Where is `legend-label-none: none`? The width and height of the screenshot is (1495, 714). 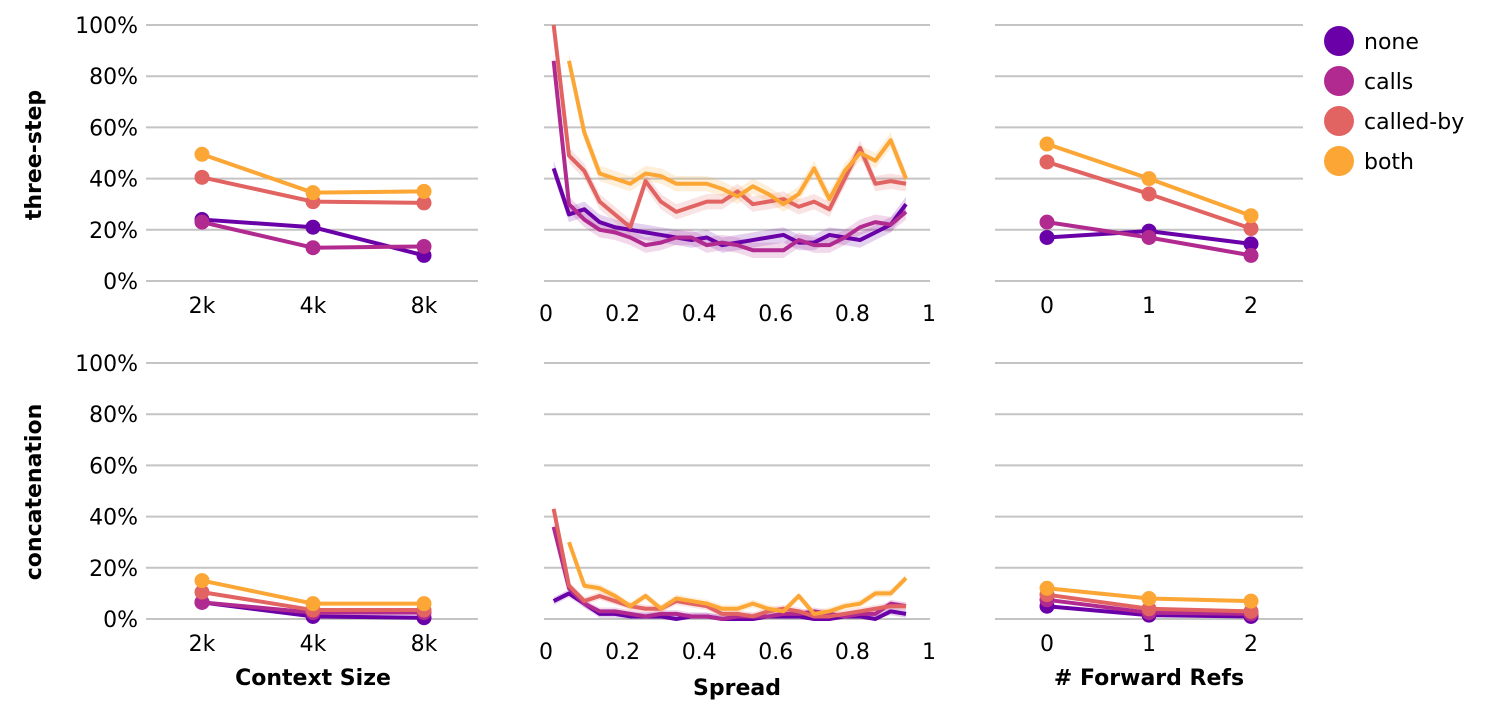 legend-label-none: none is located at coordinates (1391, 42).